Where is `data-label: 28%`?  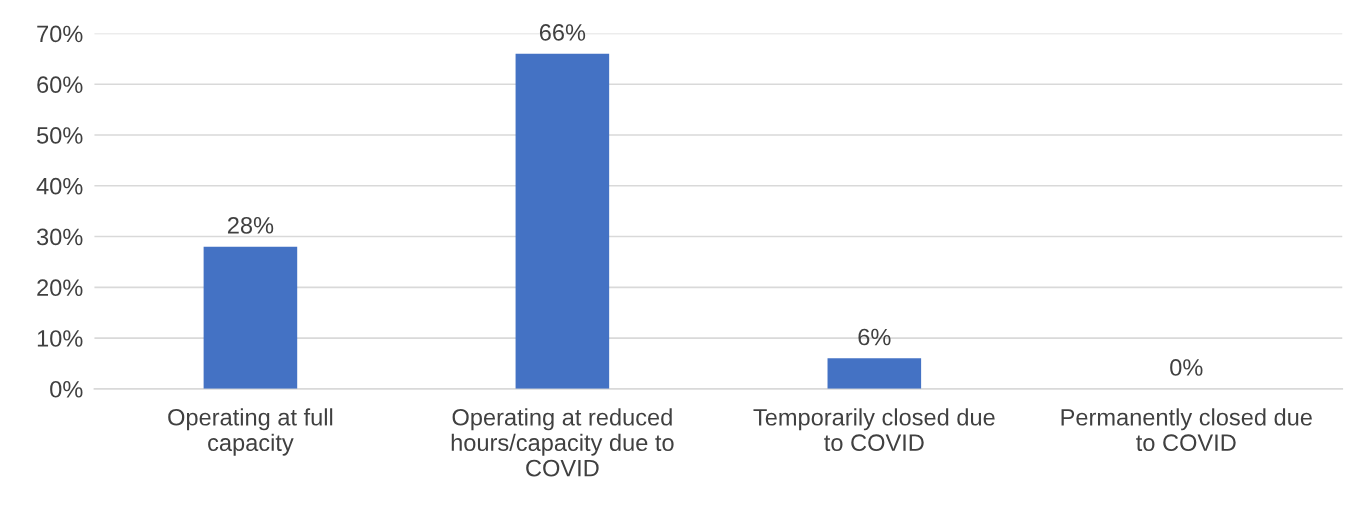
data-label: 28% is located at coordinates (250, 225).